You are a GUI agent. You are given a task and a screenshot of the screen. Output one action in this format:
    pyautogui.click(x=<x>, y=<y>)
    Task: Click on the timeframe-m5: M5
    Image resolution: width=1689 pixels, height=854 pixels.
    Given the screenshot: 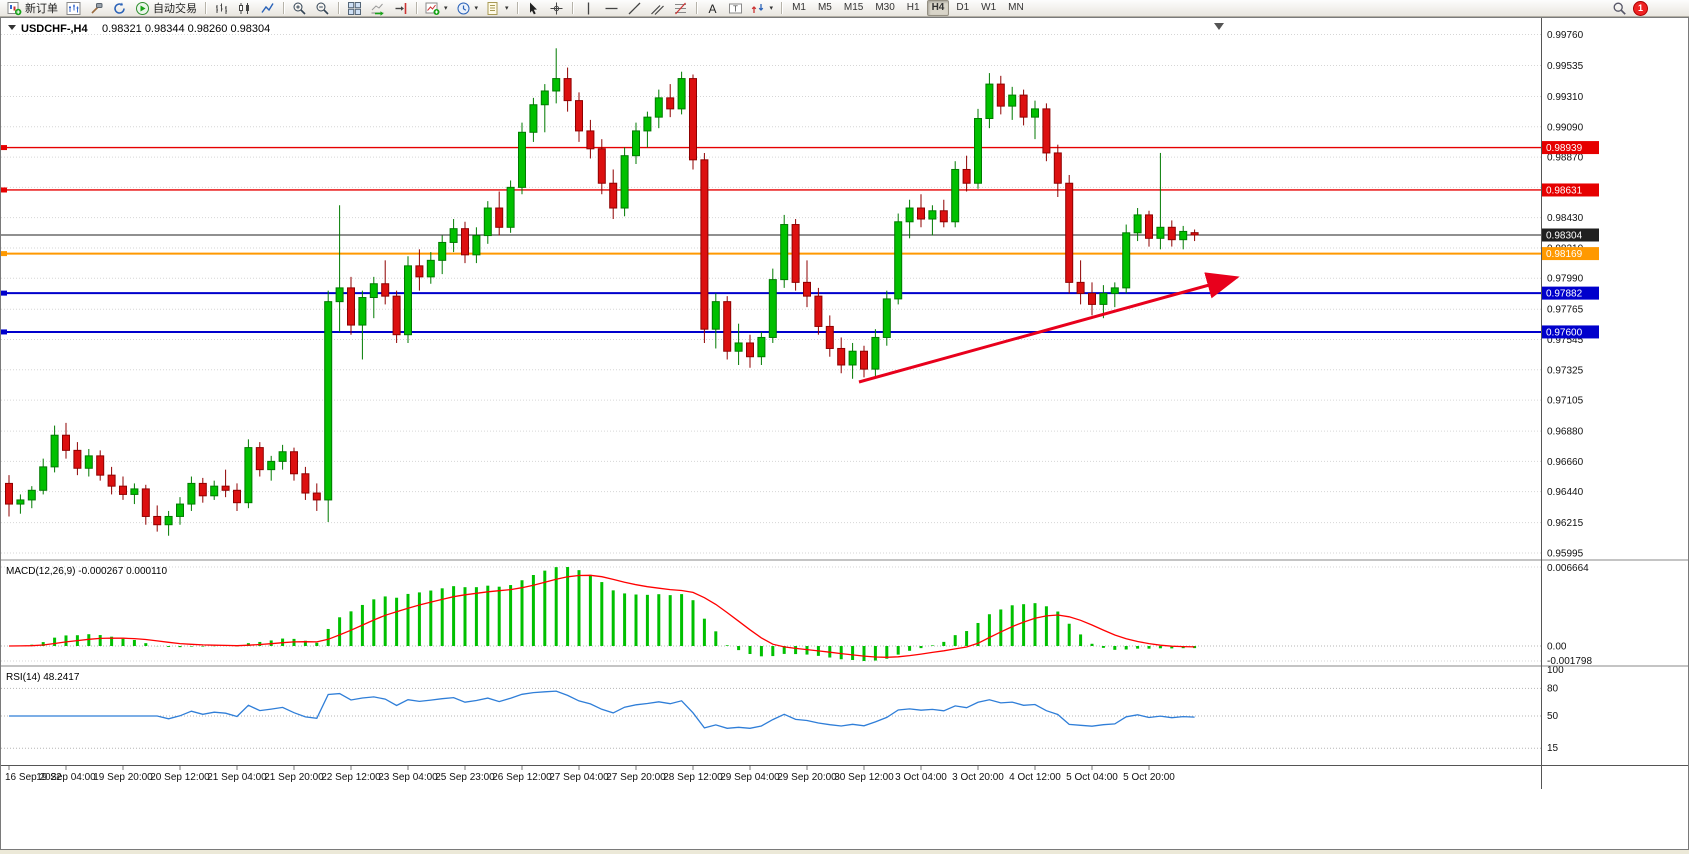 What is the action you would take?
    pyautogui.click(x=824, y=7)
    